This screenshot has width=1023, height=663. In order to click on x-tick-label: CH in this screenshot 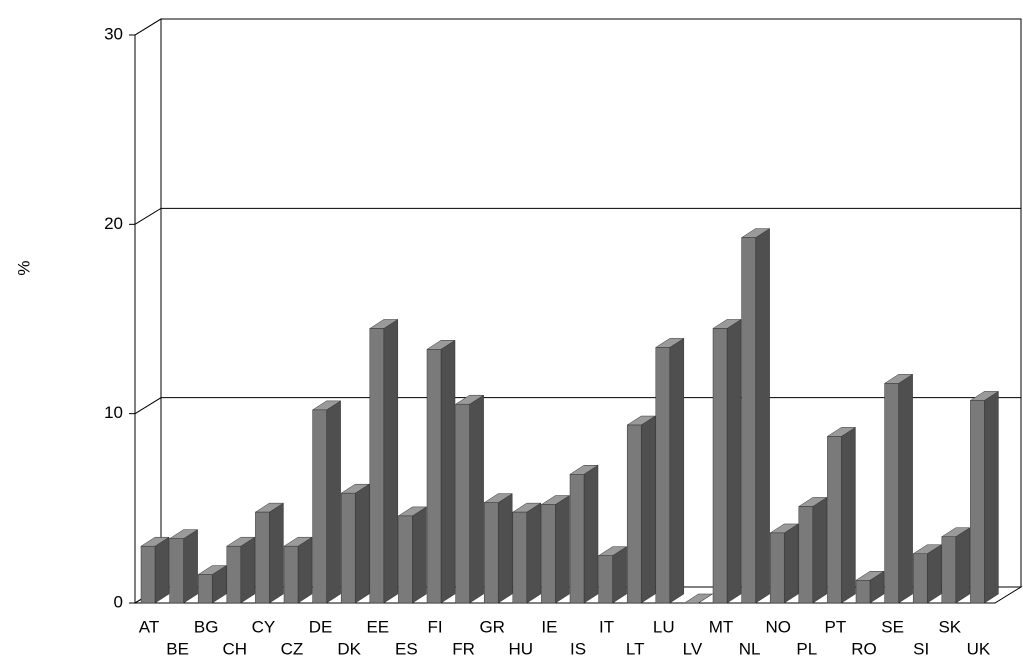, I will do `click(235, 648)`.